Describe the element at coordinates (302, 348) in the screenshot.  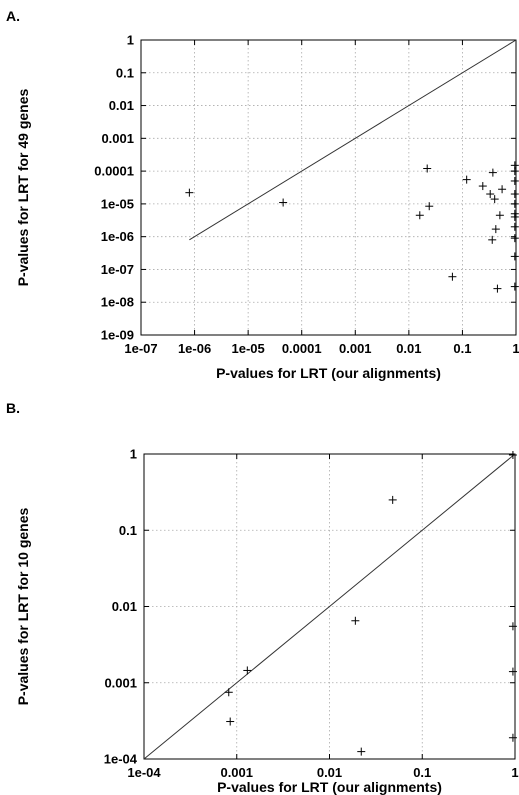
I see `x-tick-label: 0.0001` at that location.